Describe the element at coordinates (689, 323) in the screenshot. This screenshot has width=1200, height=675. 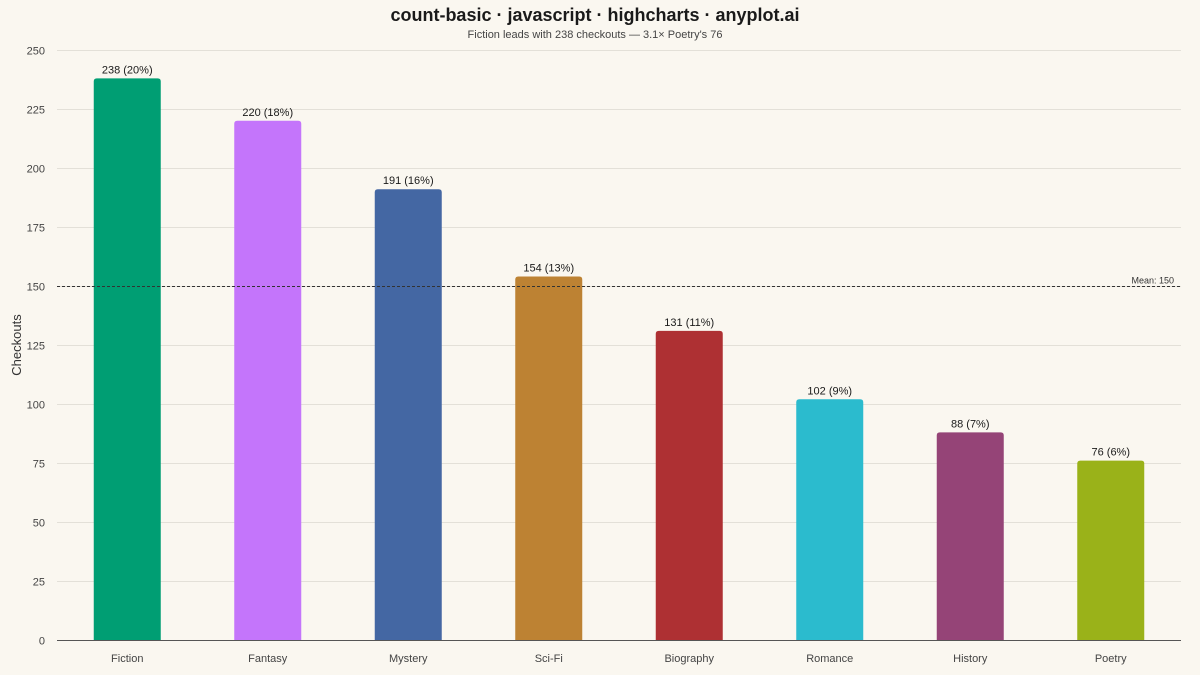
I see `data-label: 131 (11%)` at that location.